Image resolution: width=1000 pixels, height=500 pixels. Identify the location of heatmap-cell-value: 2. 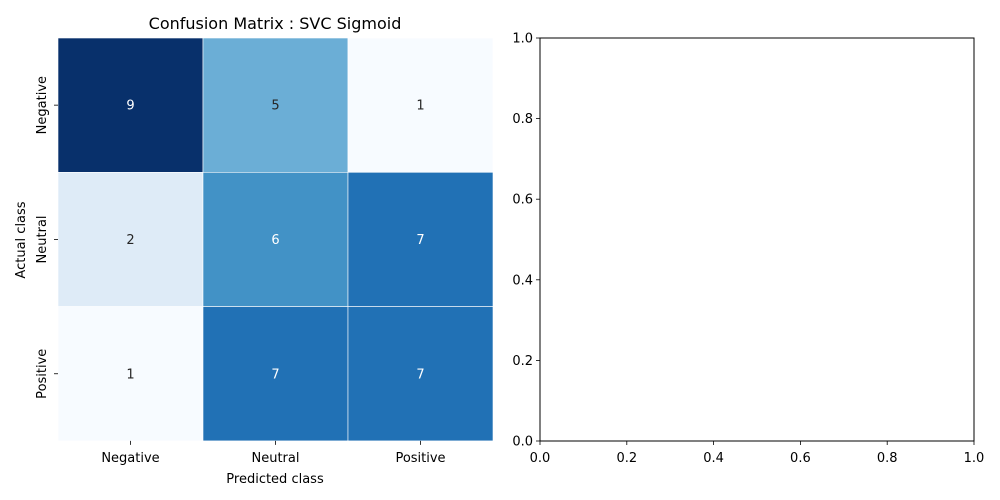
(130, 240).